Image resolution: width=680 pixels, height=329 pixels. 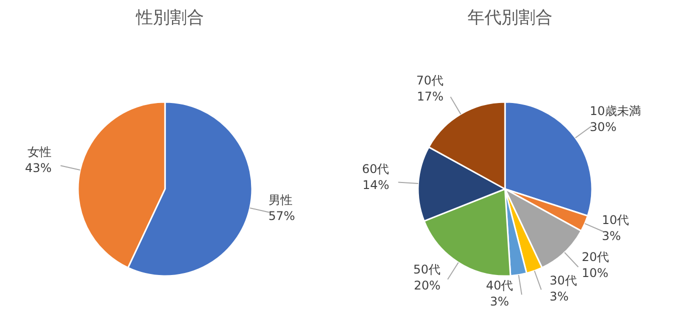 What do you see at coordinates (38, 167) in the screenshot?
I see `data-label: 43%` at bounding box center [38, 167].